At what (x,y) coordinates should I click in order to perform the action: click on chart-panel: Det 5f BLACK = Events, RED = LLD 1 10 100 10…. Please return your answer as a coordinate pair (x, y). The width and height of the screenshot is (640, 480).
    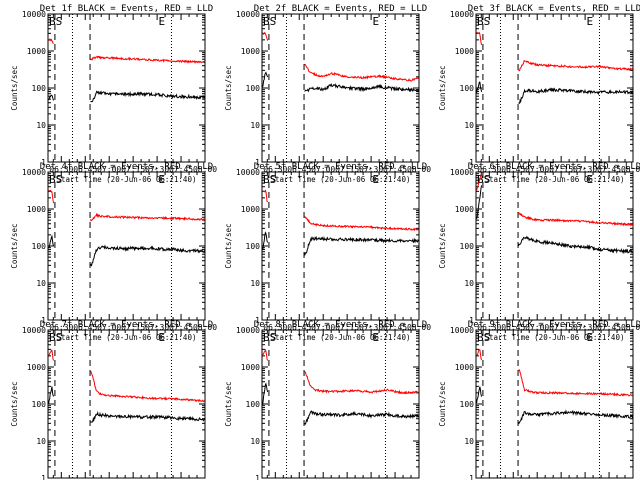
    Looking at the image, I should click on (327, 252).